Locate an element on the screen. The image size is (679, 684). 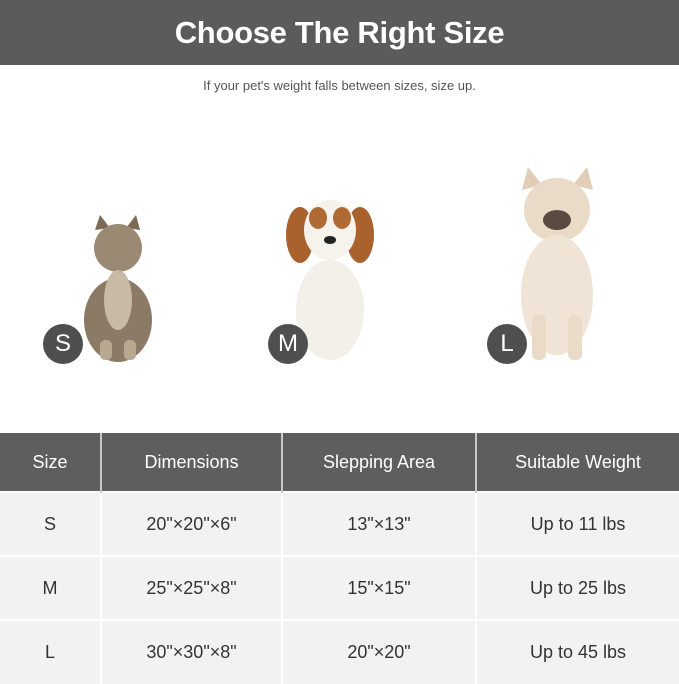
cat-image is located at coordinates (118, 288).